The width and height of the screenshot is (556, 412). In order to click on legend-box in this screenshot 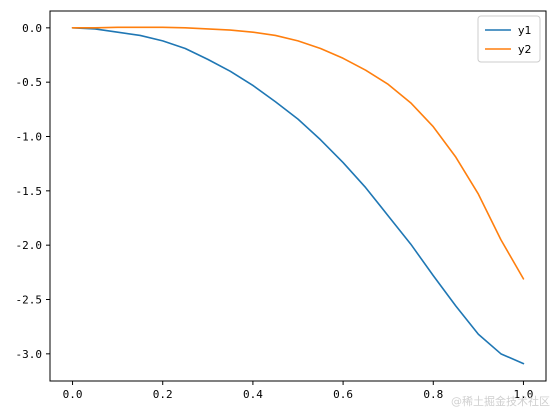, I will do `click(509, 39)`.